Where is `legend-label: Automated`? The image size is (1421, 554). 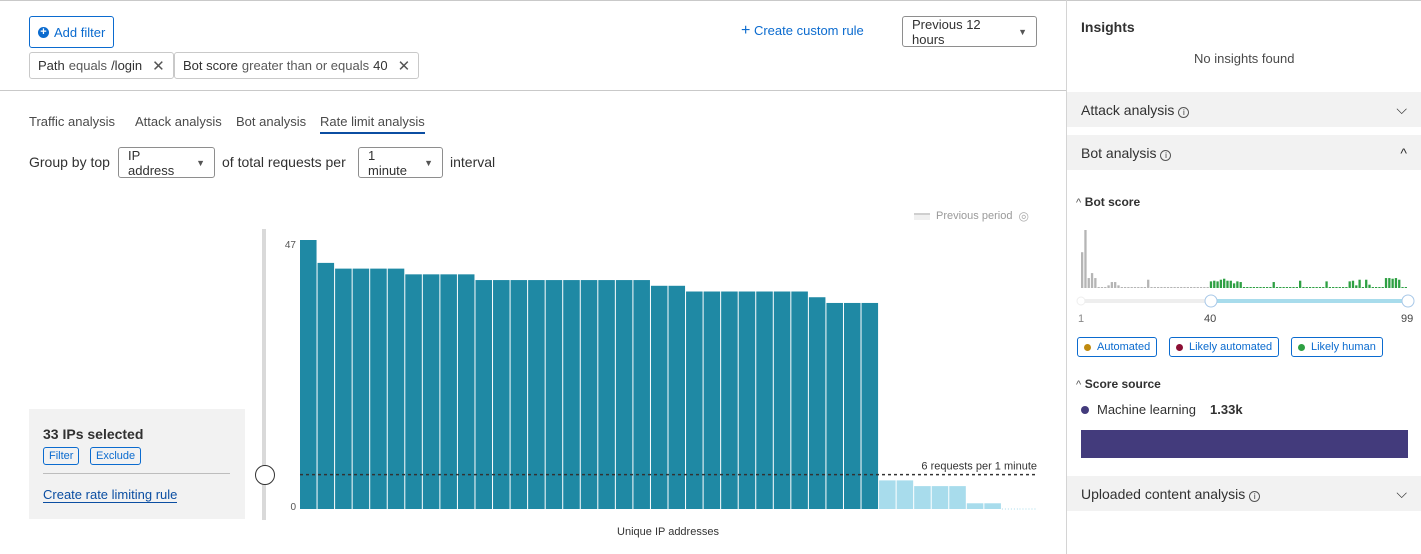
legend-label: Automated is located at coordinates (1124, 347).